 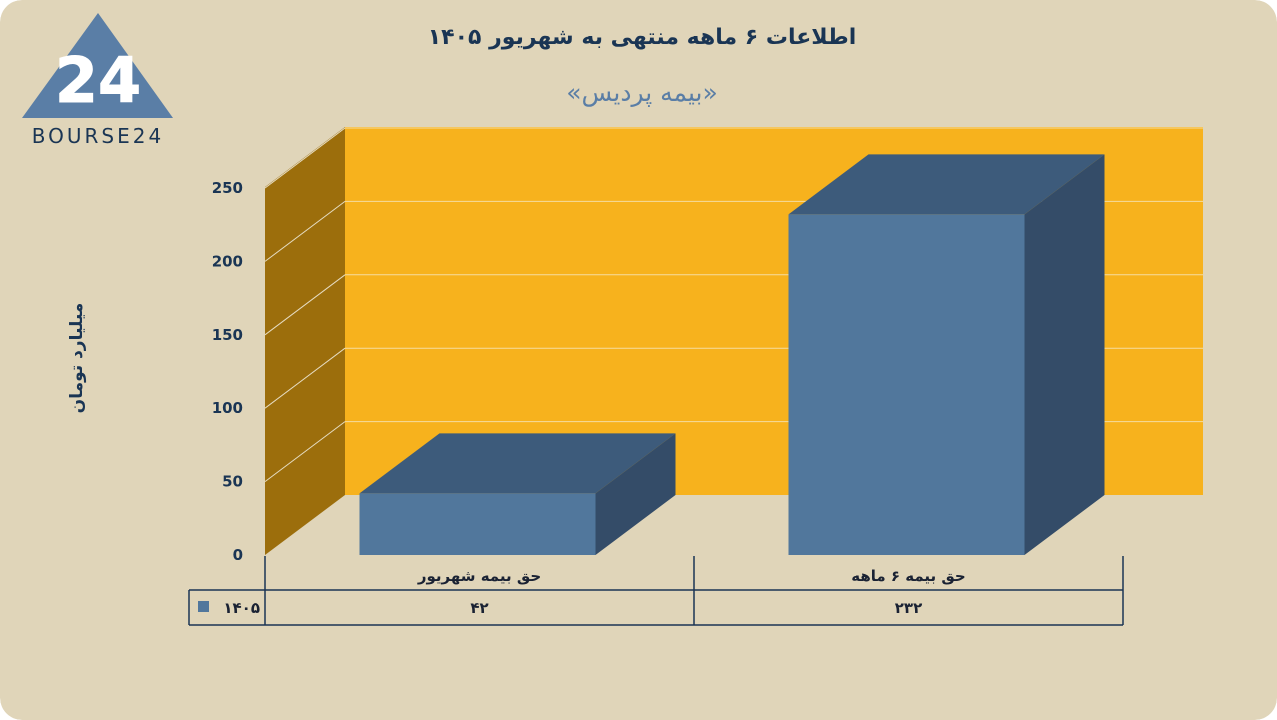 I want to click on data-value-label: ۲۳۲, so click(x=908, y=608).